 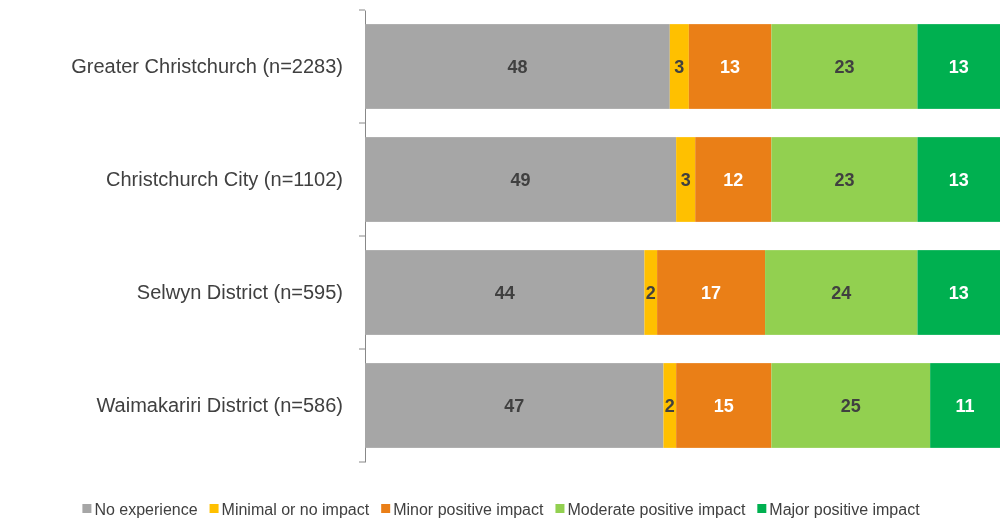 I want to click on data-label: 47, so click(x=514, y=405).